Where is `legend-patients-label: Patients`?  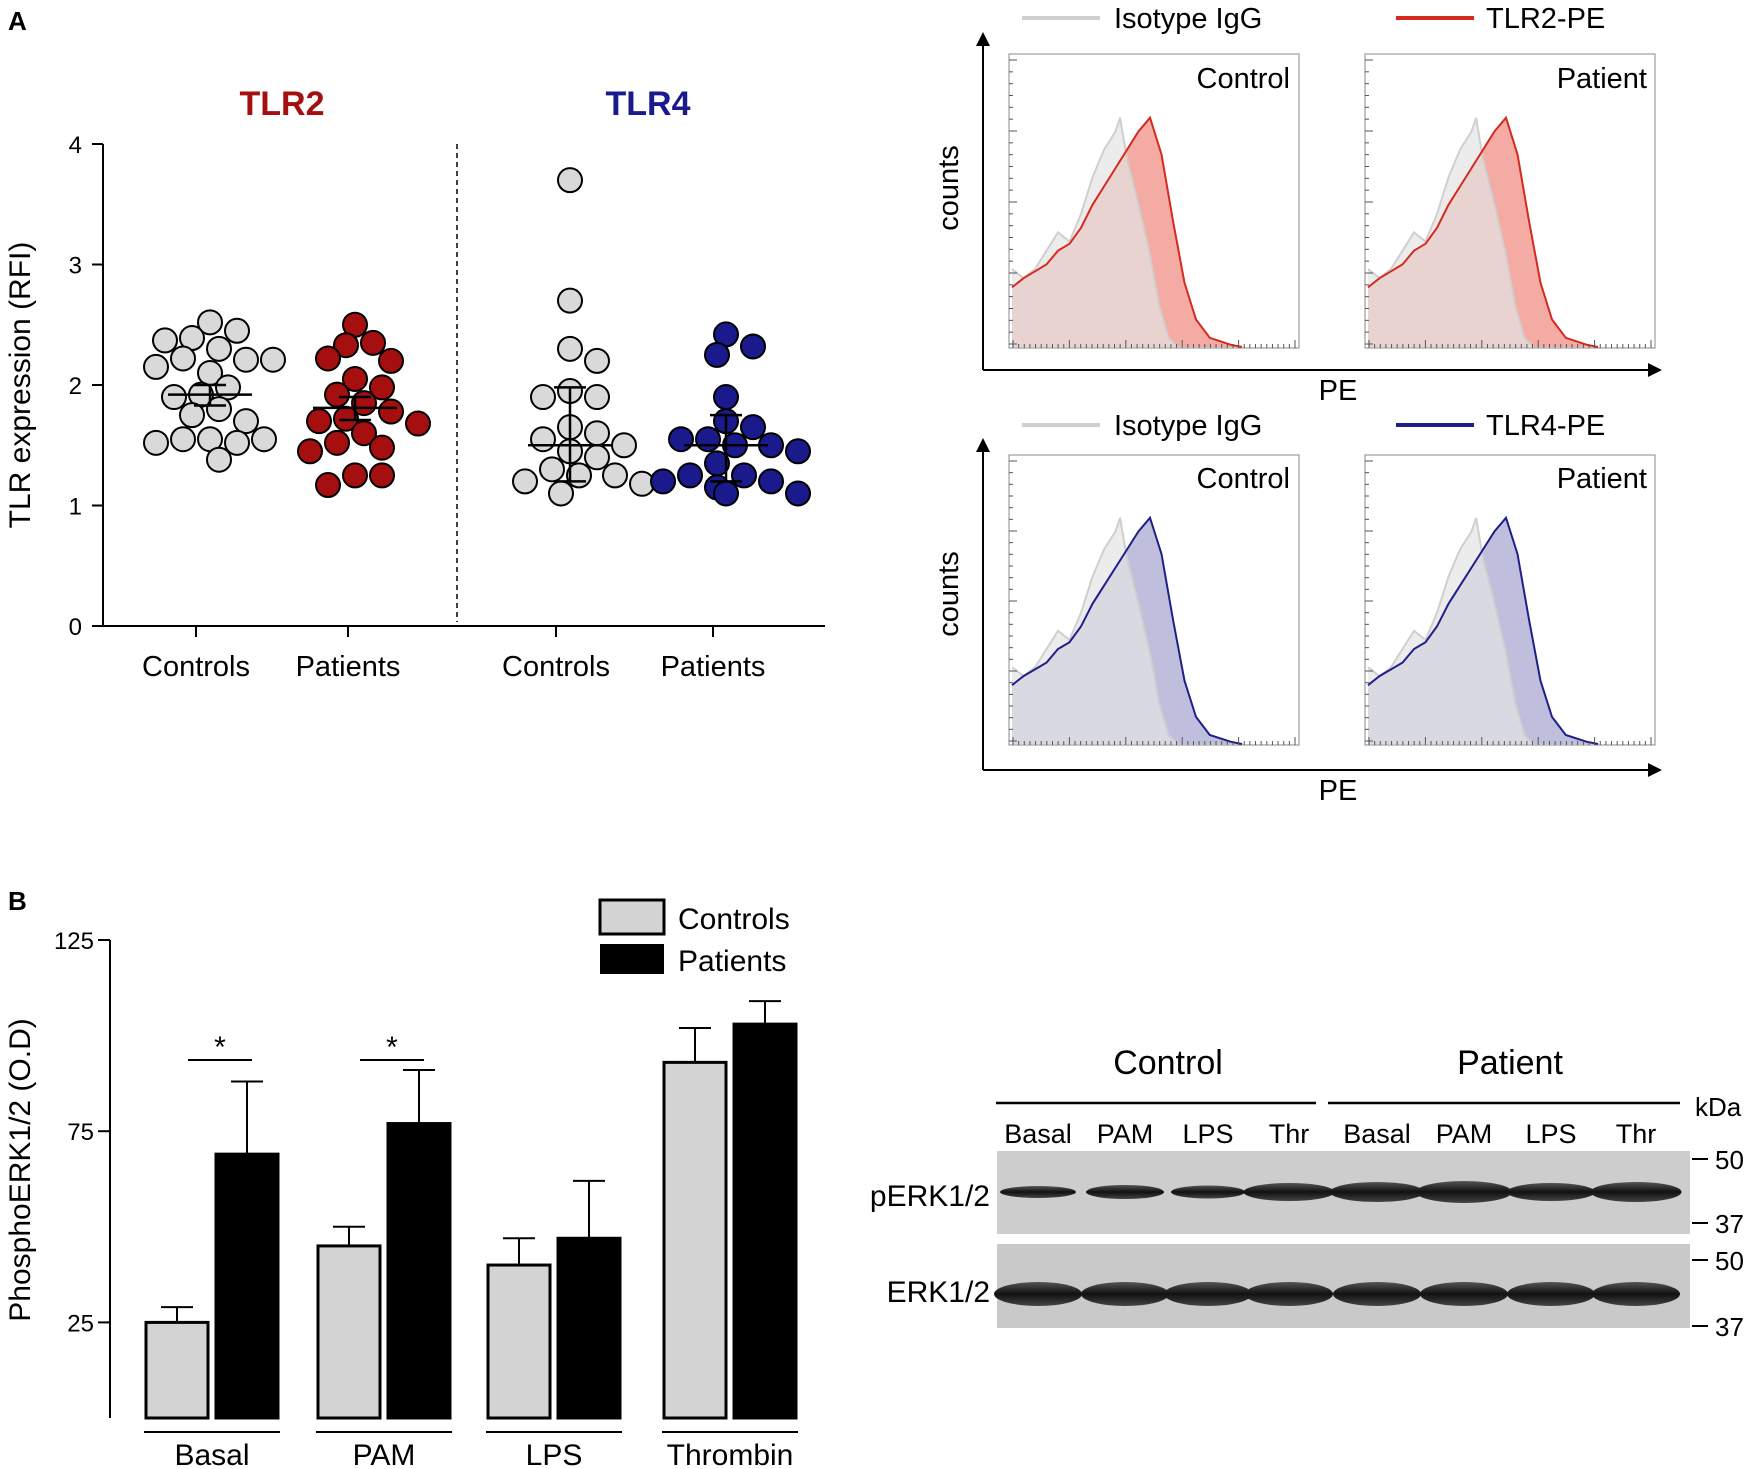
legend-patients-label: Patients is located at coordinates (732, 961).